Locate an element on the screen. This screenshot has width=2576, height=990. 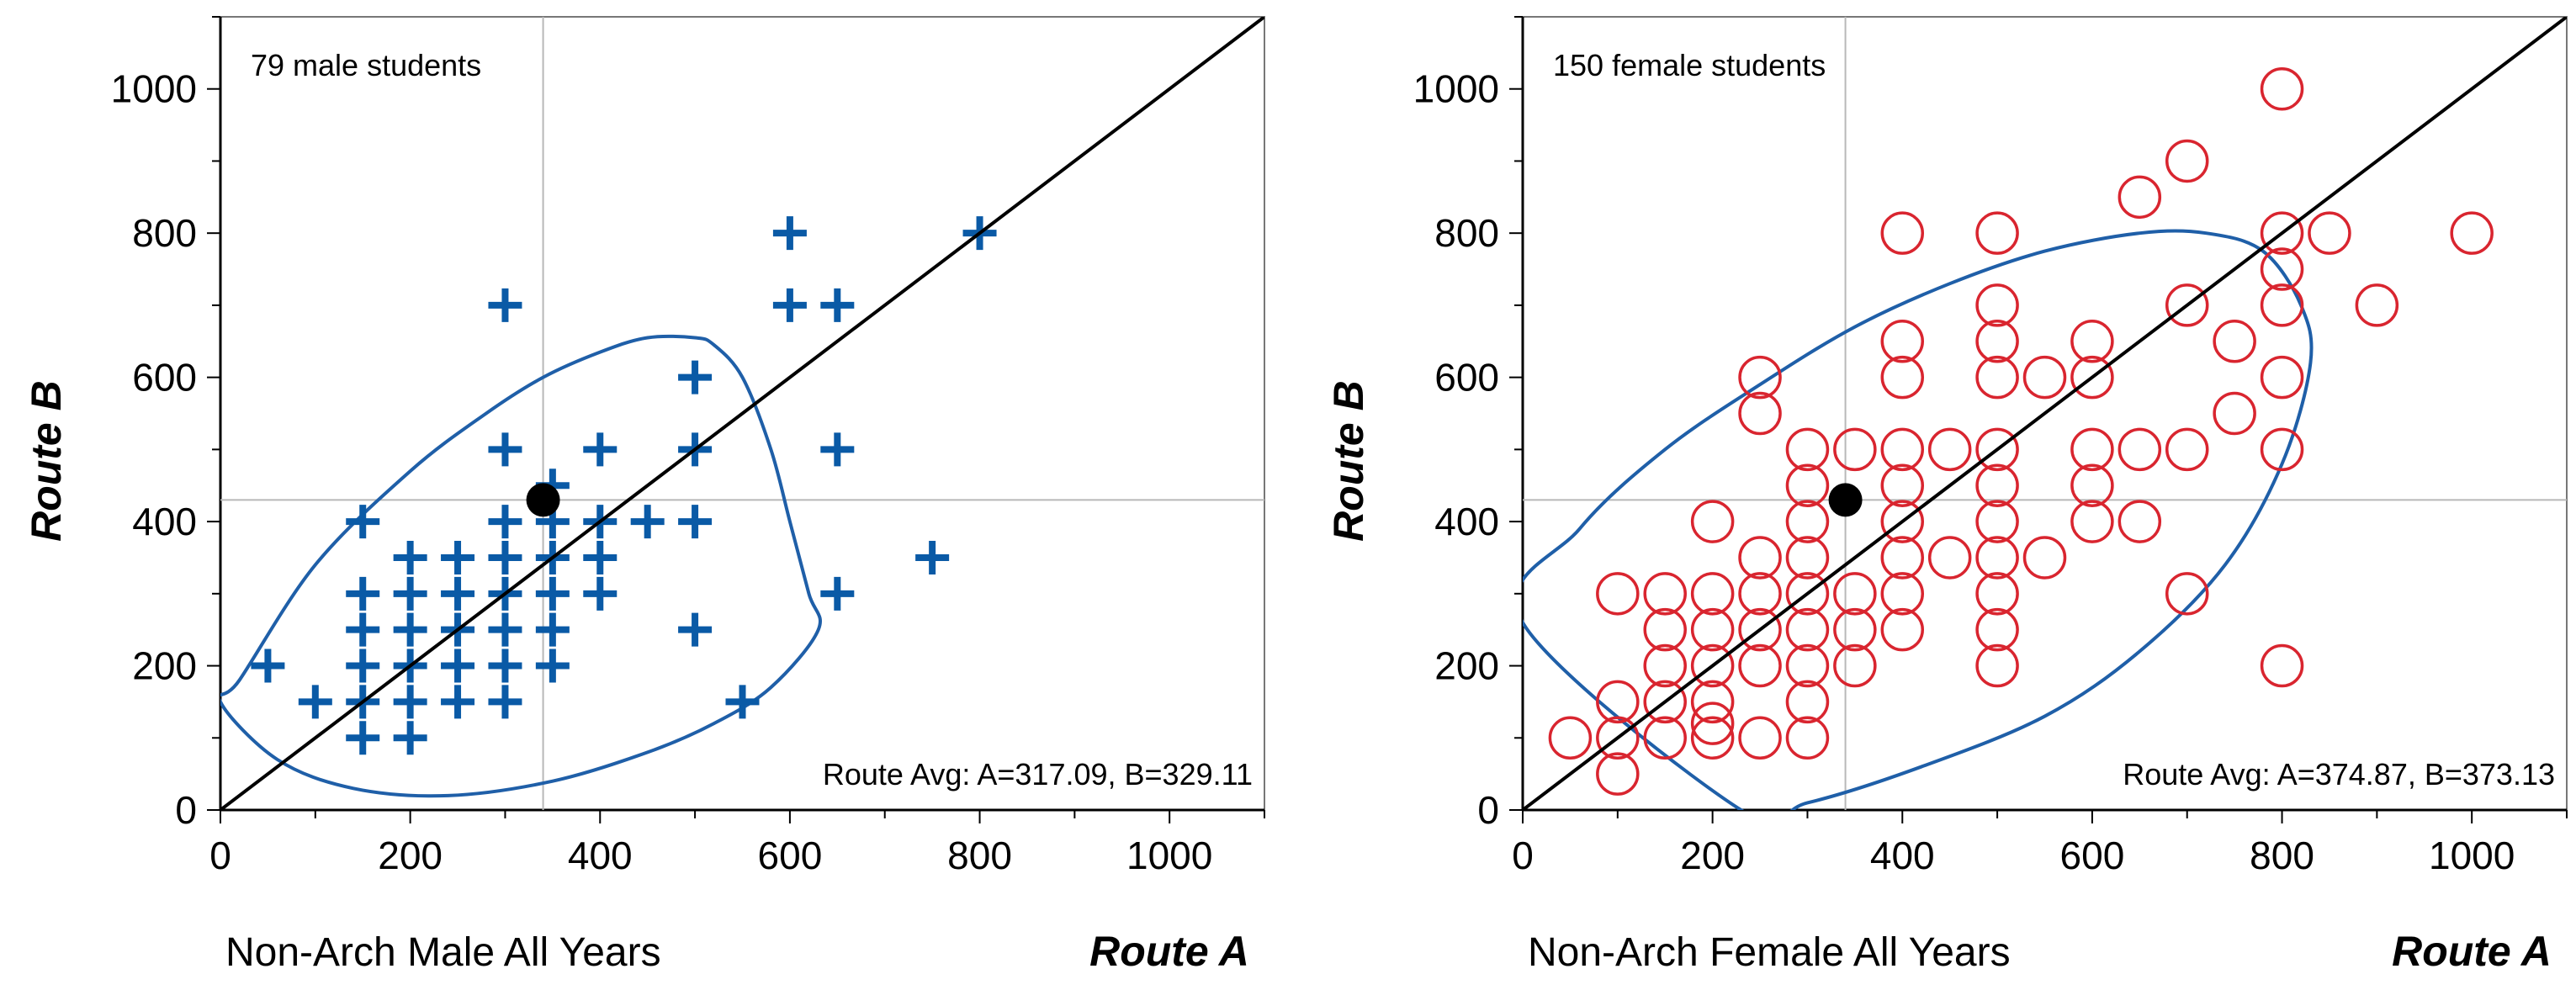
x-axis-title: Route A is located at coordinates (1169, 952).